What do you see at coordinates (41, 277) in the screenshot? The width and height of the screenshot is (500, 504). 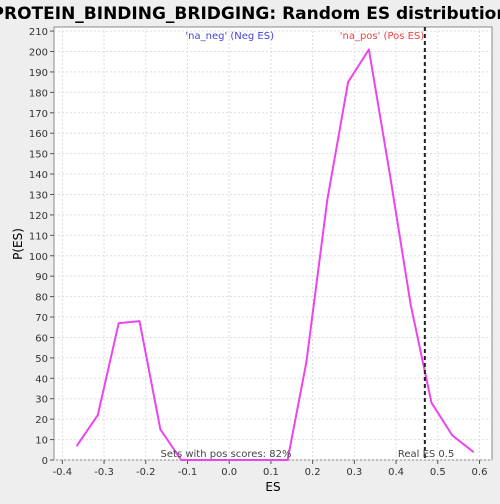 I see `y-tick-label: 90` at bounding box center [41, 277].